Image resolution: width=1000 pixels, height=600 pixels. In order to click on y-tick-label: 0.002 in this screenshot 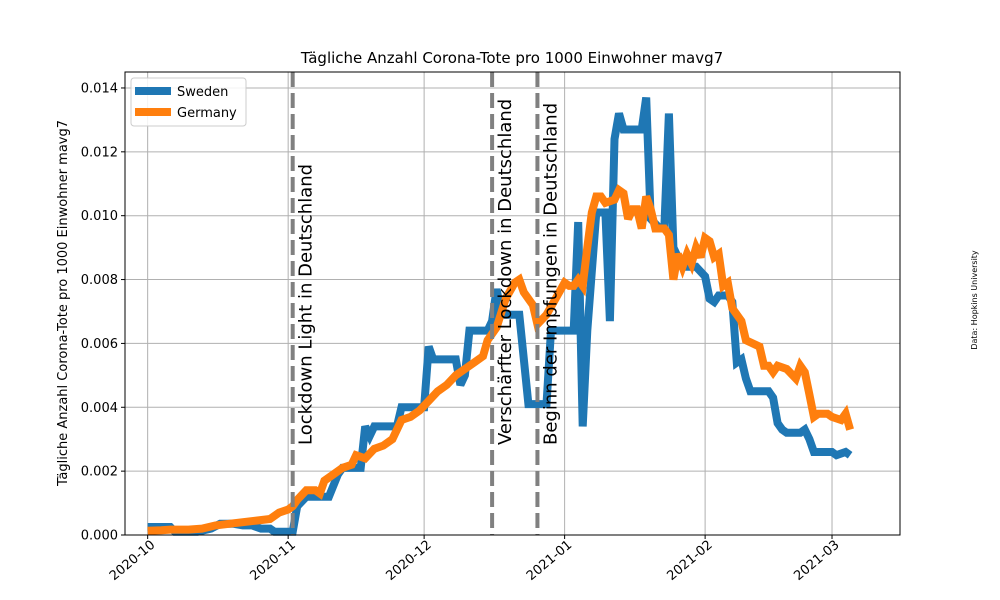, I will do `click(99, 472)`.